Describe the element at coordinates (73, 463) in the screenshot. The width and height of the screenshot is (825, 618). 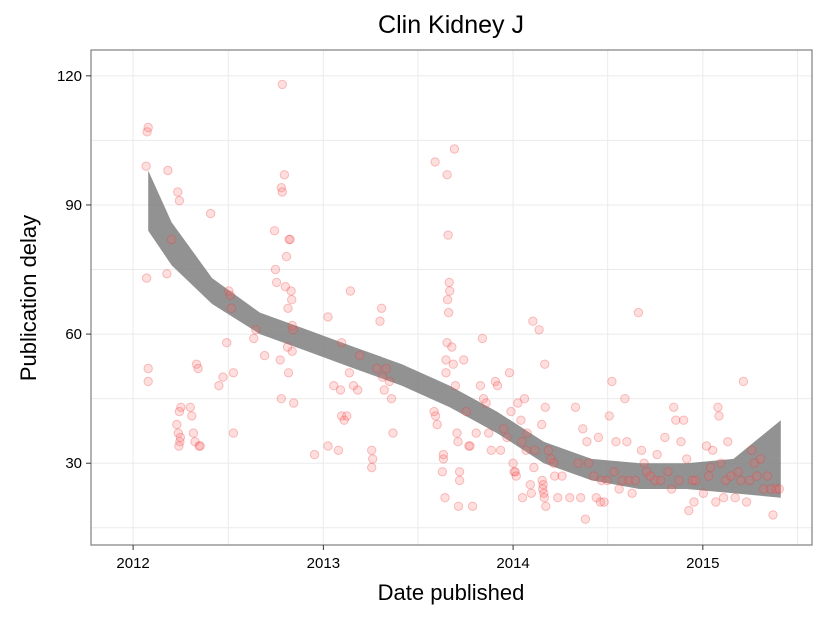
I see `y-tick-label: 30` at that location.